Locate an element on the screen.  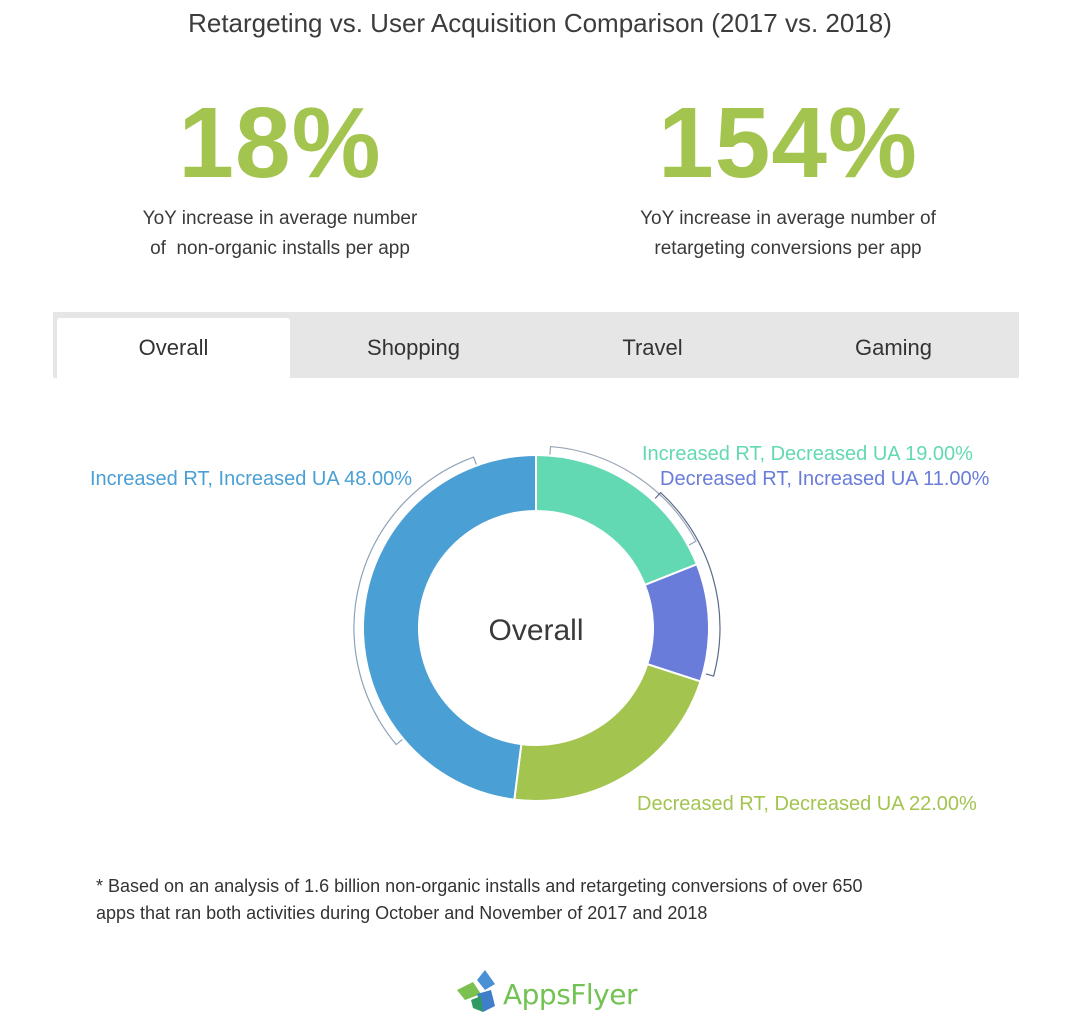
tab-shopping: Shopping is located at coordinates (413, 347).